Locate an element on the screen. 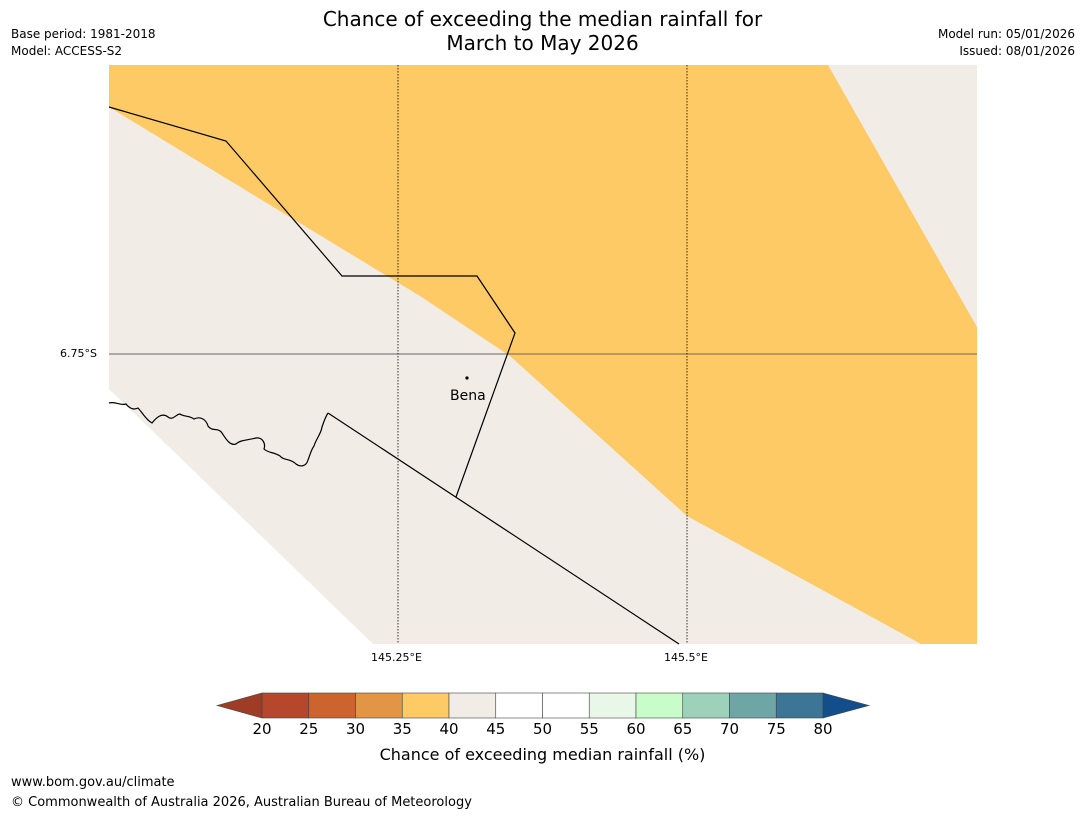  meta-left: Base period: 1981-2018 Model: ACCESS-S2 is located at coordinates (83, 43).